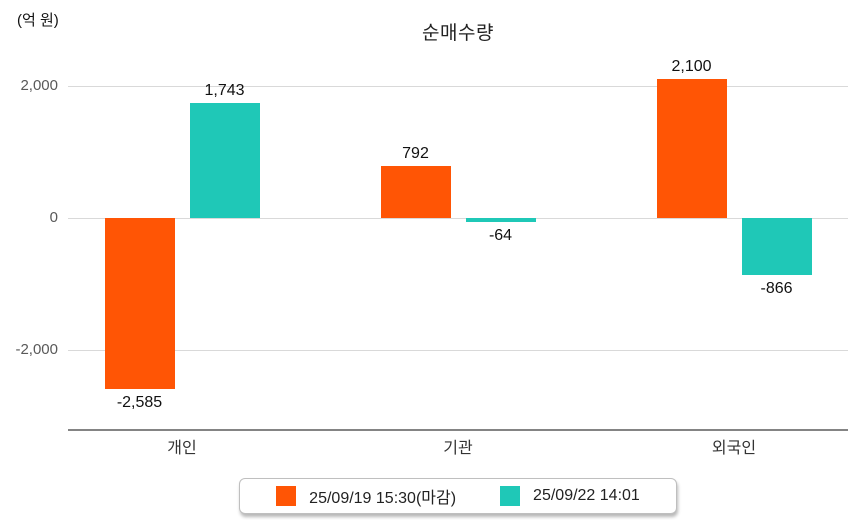  I want to click on value-label-기관-series1: 792, so click(415, 153).